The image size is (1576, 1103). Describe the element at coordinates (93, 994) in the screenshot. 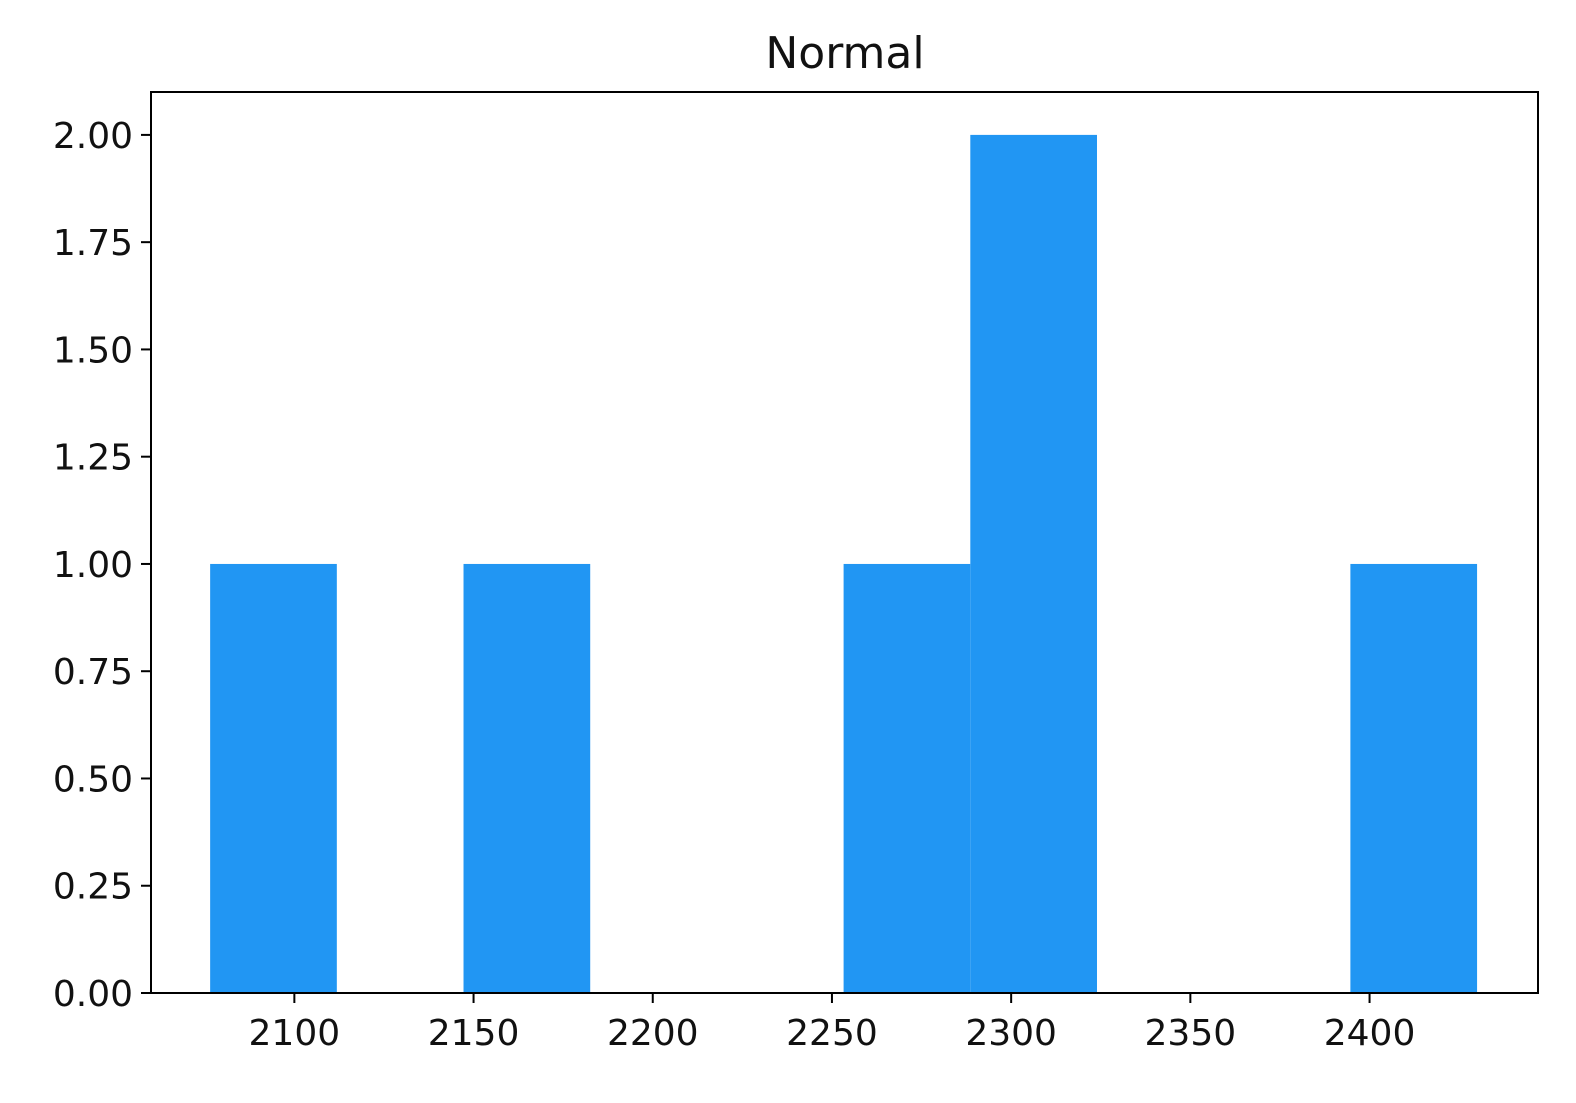

I see `y-tick-label-0: 0.00` at that location.